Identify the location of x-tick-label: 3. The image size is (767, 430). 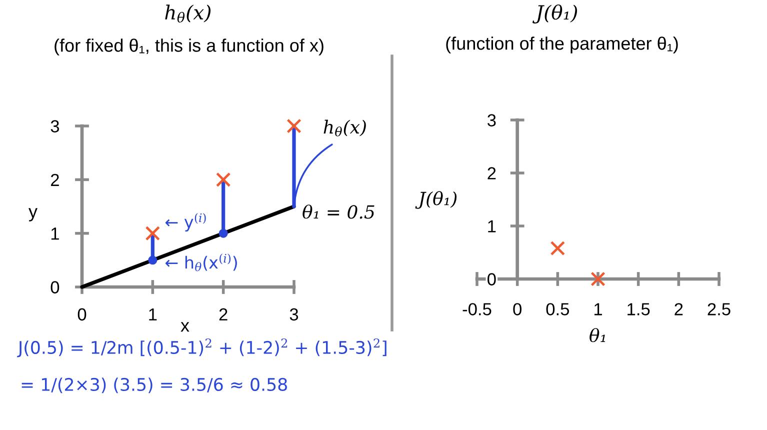
(294, 314).